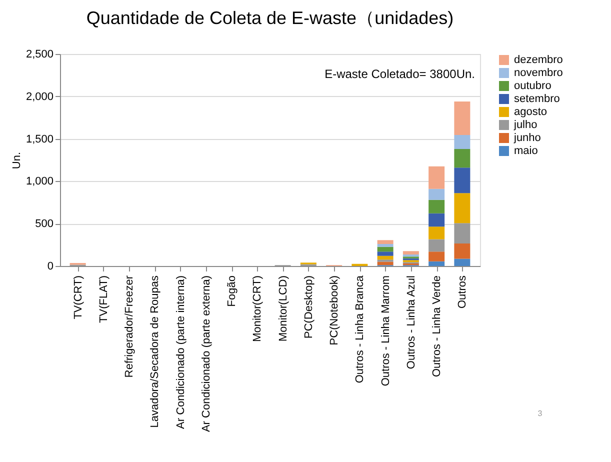 The width and height of the screenshot is (611, 462). I want to click on legend-label: dezembro, so click(538, 60).